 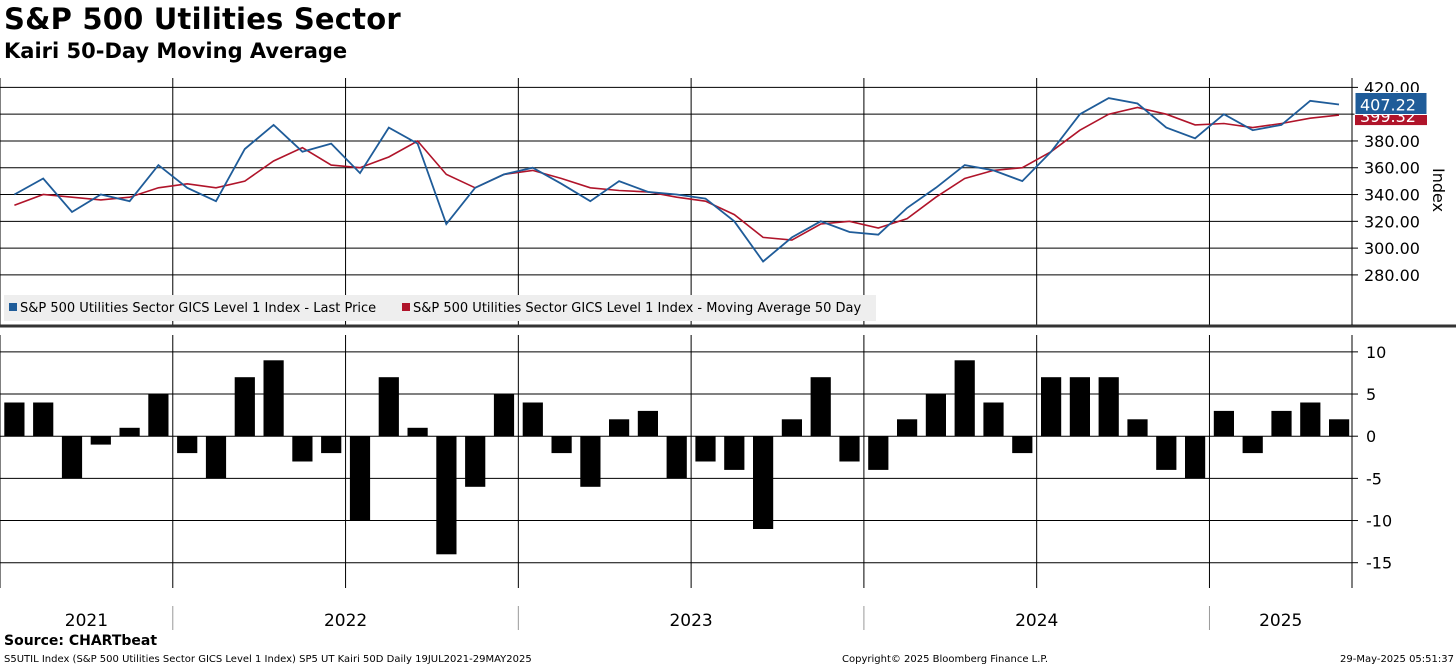 What do you see at coordinates (1376, 352) in the screenshot?
I see `lower-tick-label: 10` at bounding box center [1376, 352].